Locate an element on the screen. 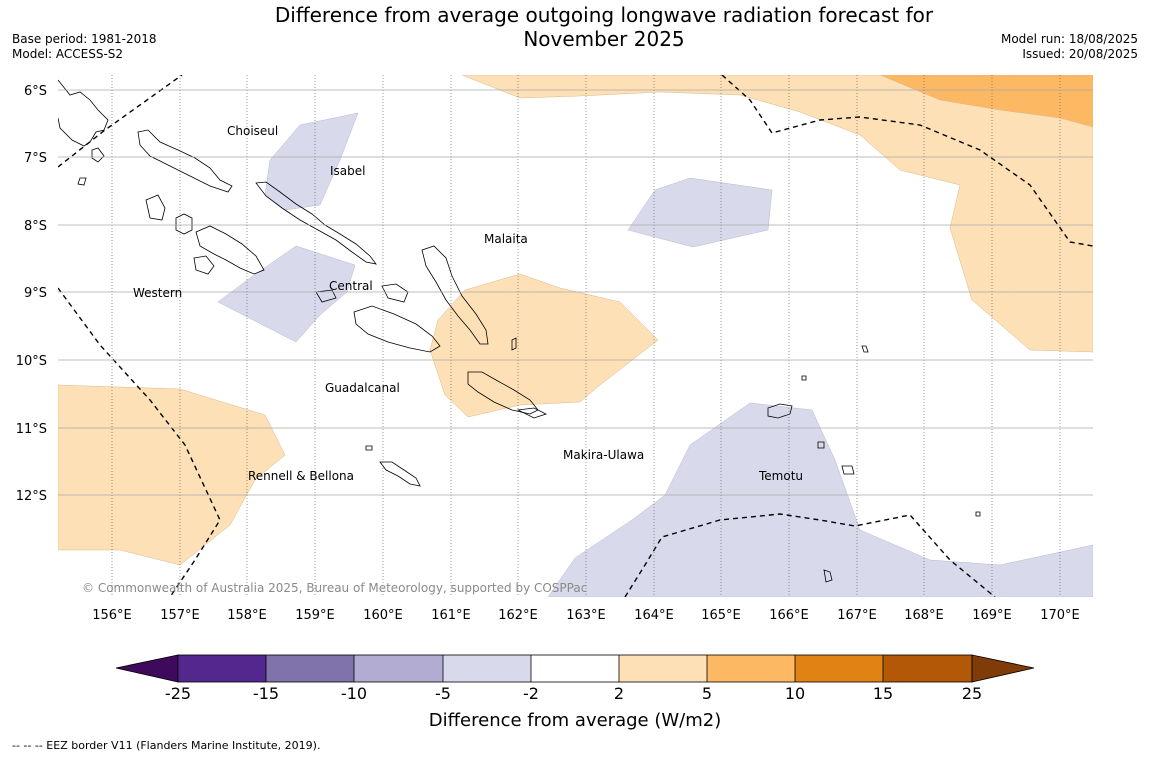 Image resolution: width=1150 pixels, height=758 pixels. lat-label: 10°S is located at coordinates (31, 361).